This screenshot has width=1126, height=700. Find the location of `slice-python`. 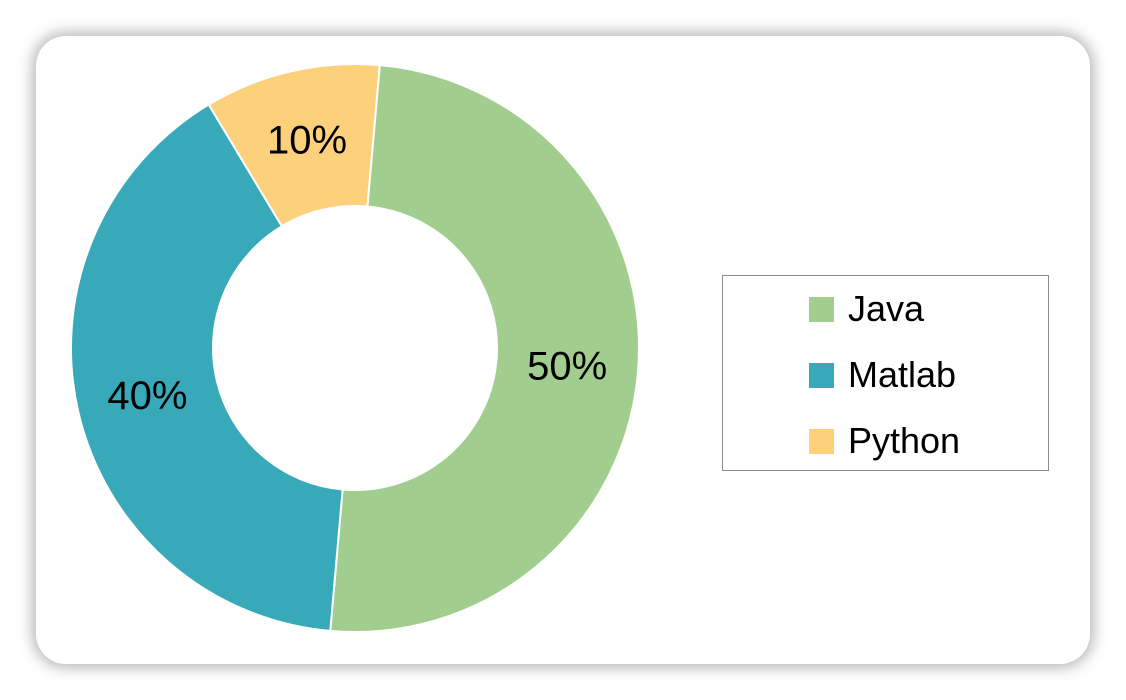

slice-python is located at coordinates (294, 145).